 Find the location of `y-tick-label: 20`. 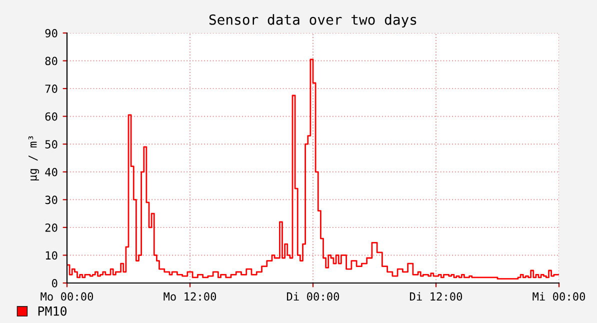

y-tick-label: 20 is located at coordinates (51, 227).